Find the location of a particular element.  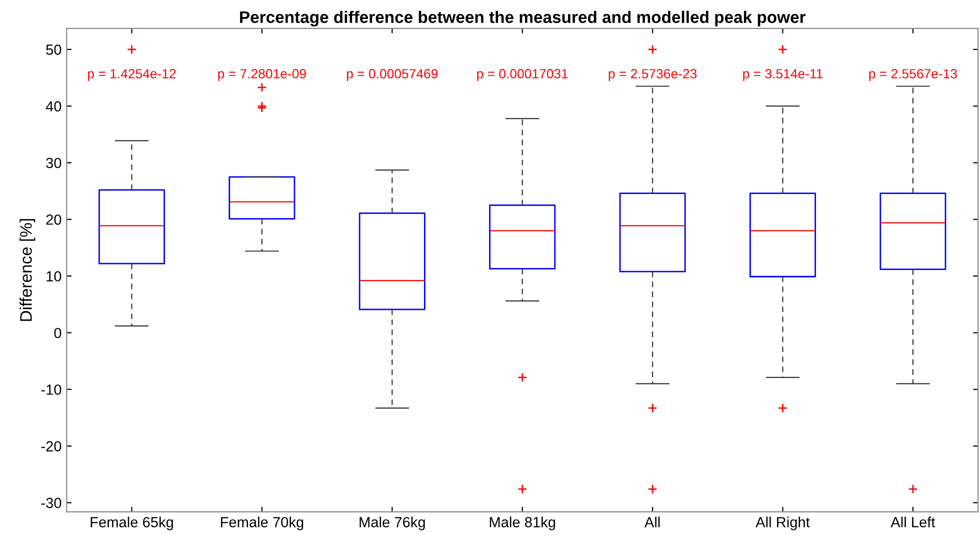

x-tick-label: Female 70kg is located at coordinates (262, 523).